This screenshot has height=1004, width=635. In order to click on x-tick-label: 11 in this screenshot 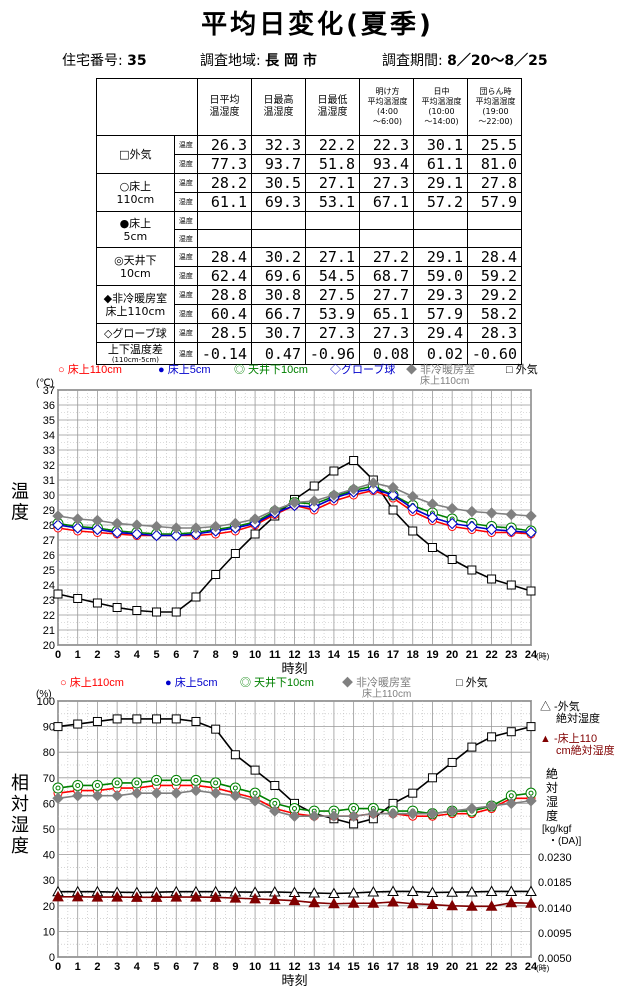, I will do `click(275, 655)`.